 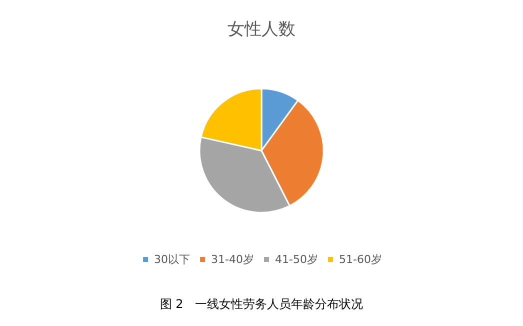 What do you see at coordinates (360, 259) in the screenshot?
I see `legend-label: 51-60岁` at bounding box center [360, 259].